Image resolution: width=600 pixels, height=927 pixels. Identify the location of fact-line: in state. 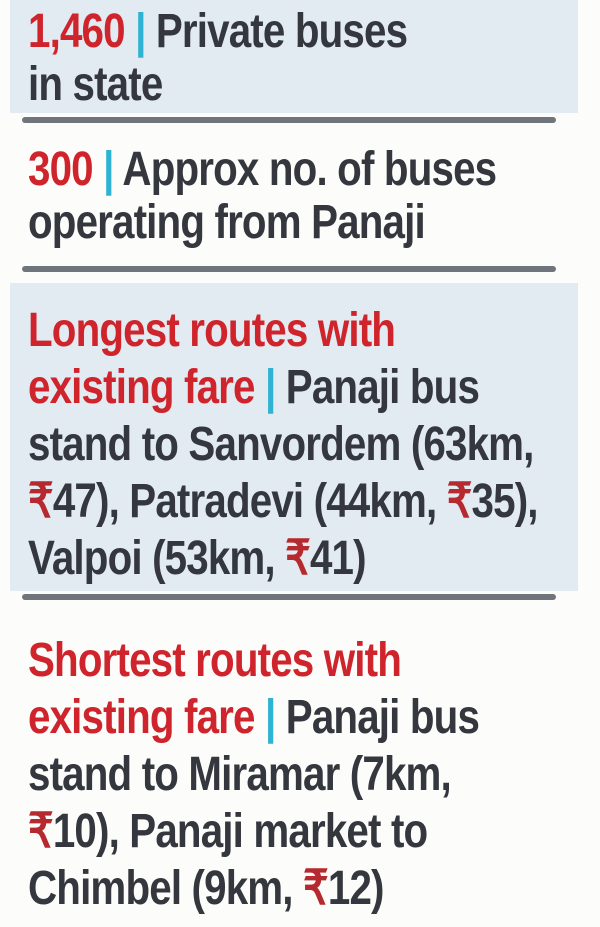
(259, 84).